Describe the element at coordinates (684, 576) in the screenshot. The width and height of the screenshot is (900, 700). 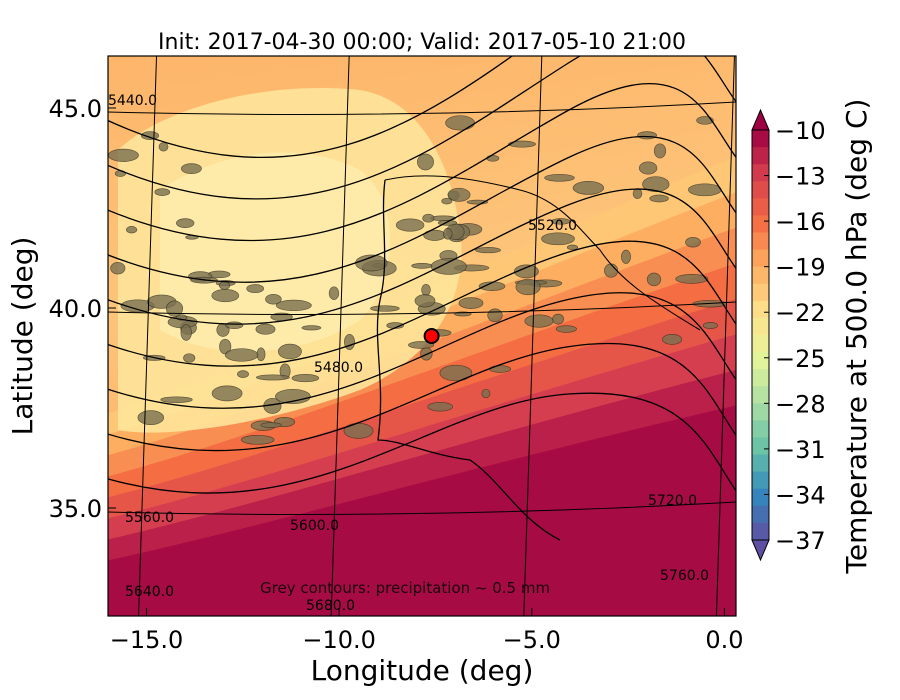
I see `height-contour-label: 5760.0` at that location.